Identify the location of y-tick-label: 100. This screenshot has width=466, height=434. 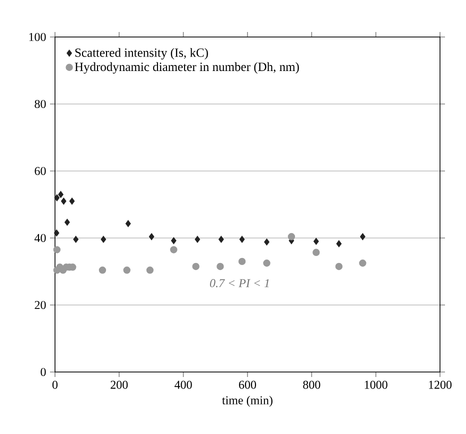
(37, 37).